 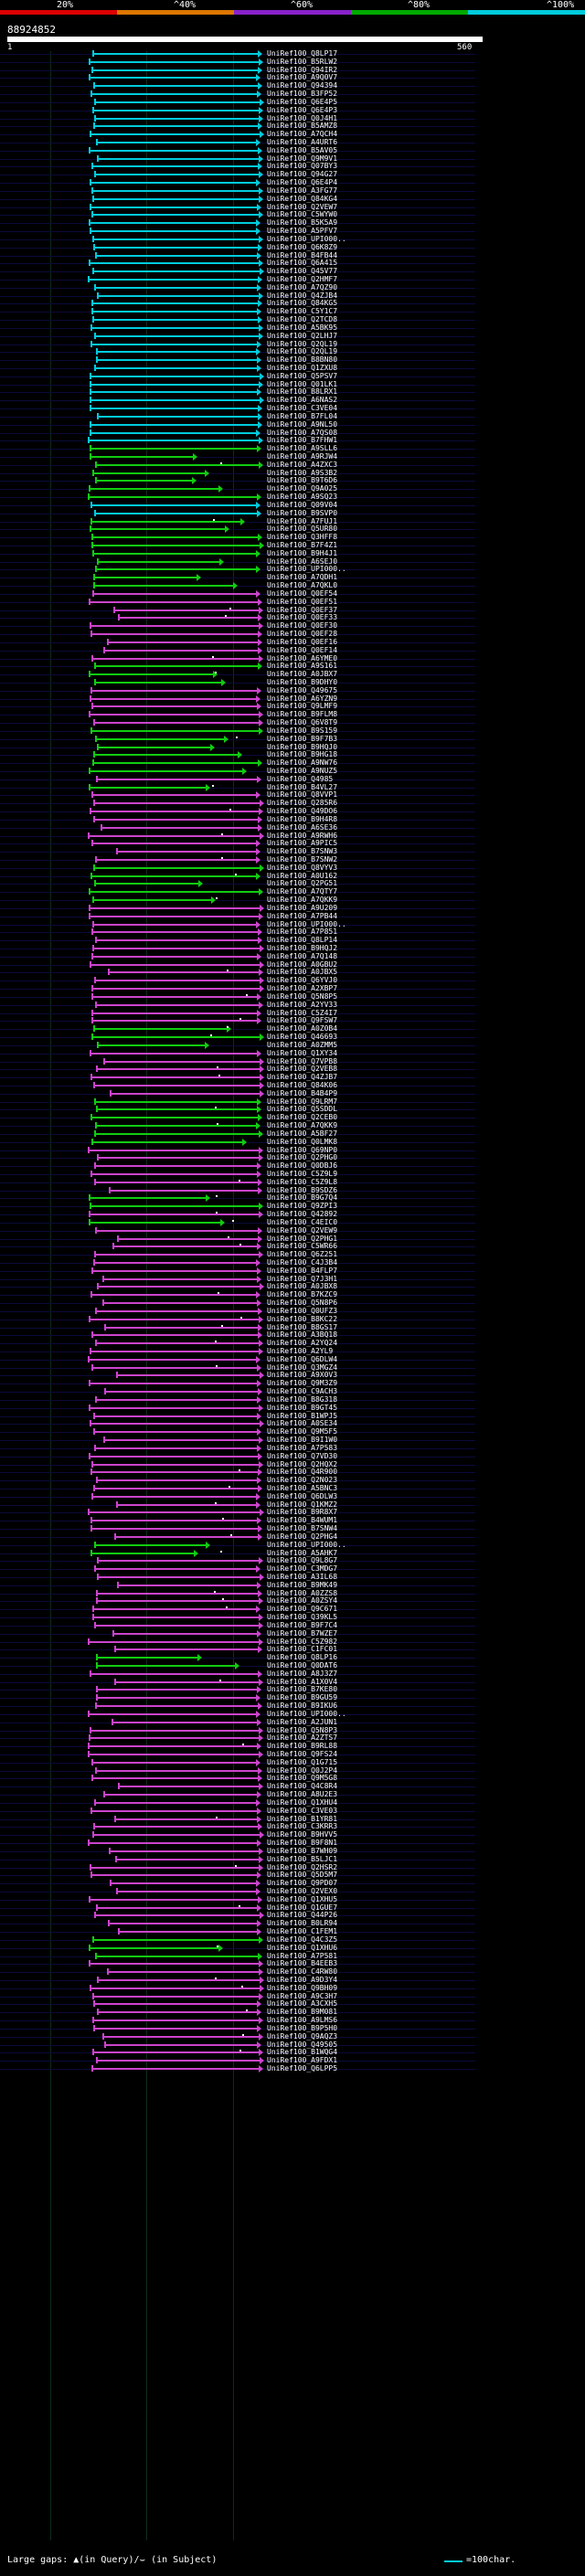 I want to click on hit-label: UniRef100_A6NAS2, so click(x=302, y=400).